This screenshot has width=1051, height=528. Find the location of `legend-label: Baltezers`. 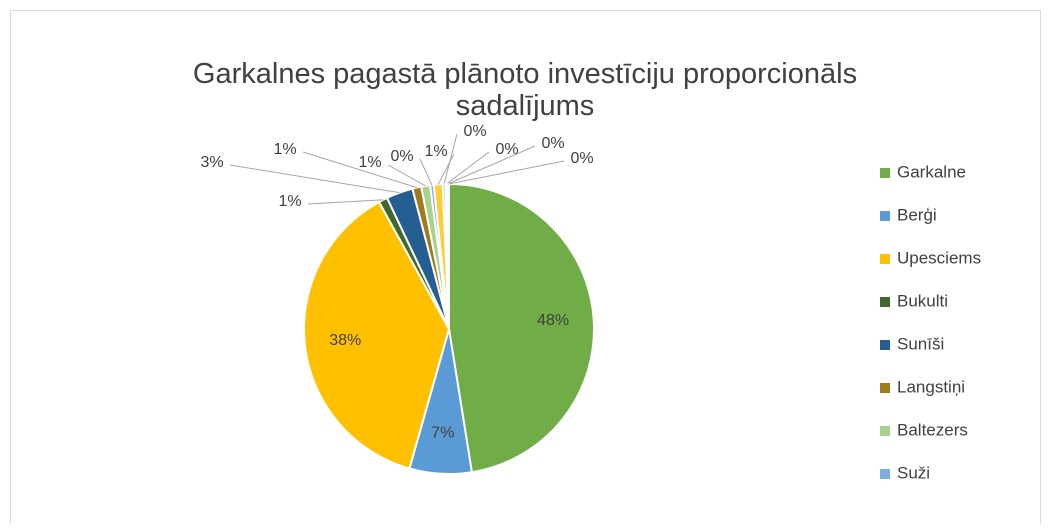

legend-label: Baltezers is located at coordinates (932, 429).